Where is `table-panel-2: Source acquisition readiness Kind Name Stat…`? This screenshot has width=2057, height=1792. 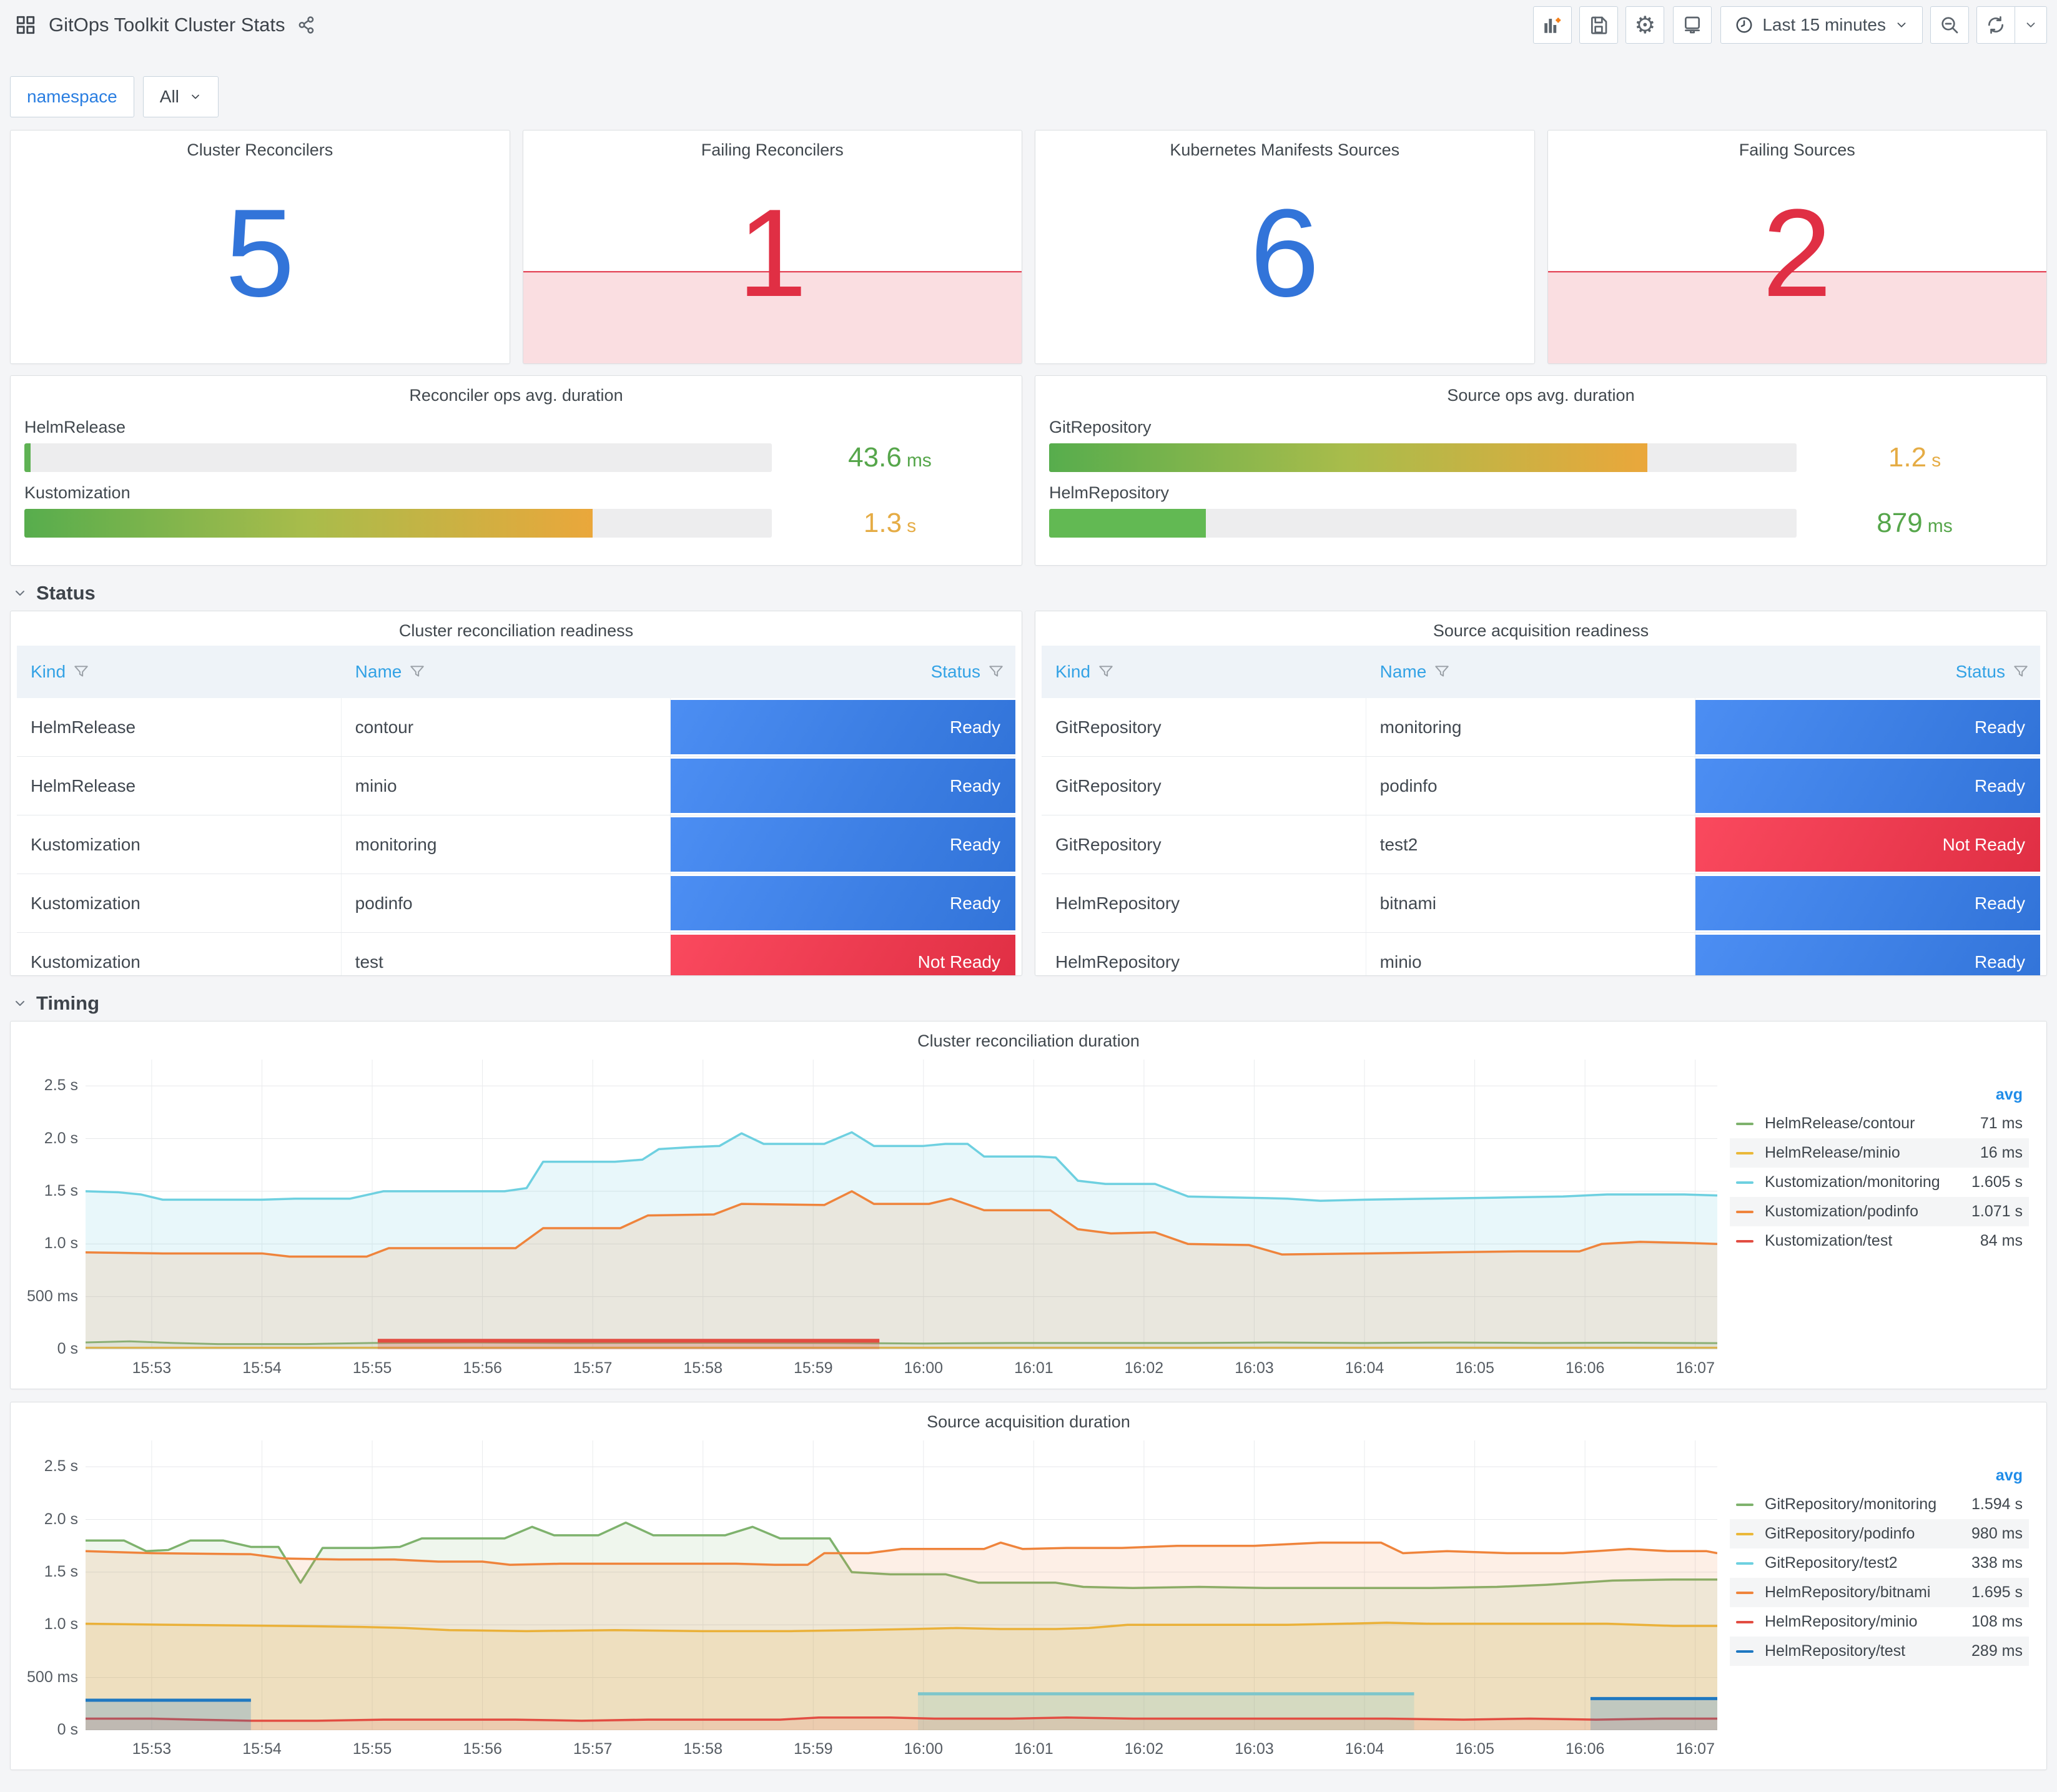
table-panel-2: Source acquisition readiness Kind Name Stat… is located at coordinates (1541, 793).